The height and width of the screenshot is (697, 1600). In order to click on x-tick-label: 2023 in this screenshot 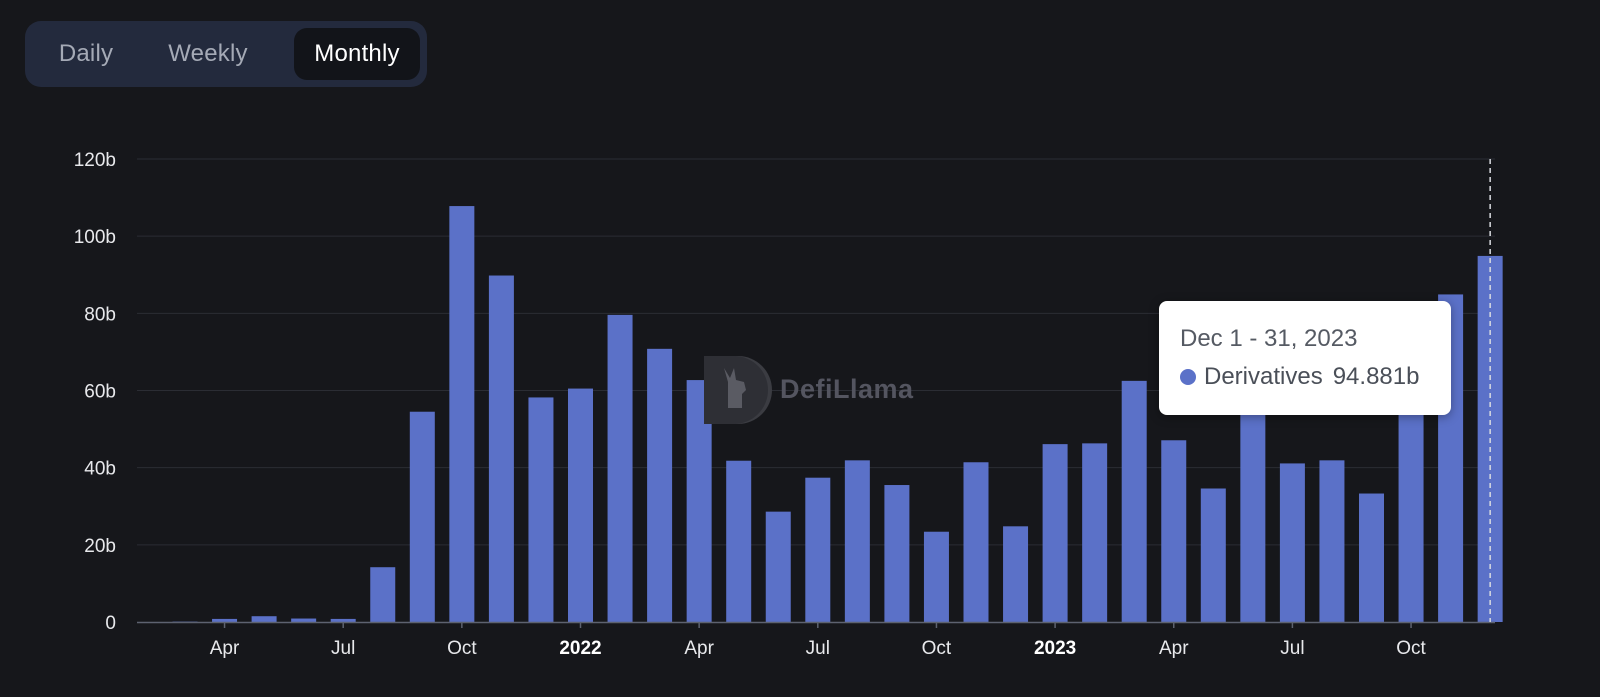, I will do `click(1055, 648)`.